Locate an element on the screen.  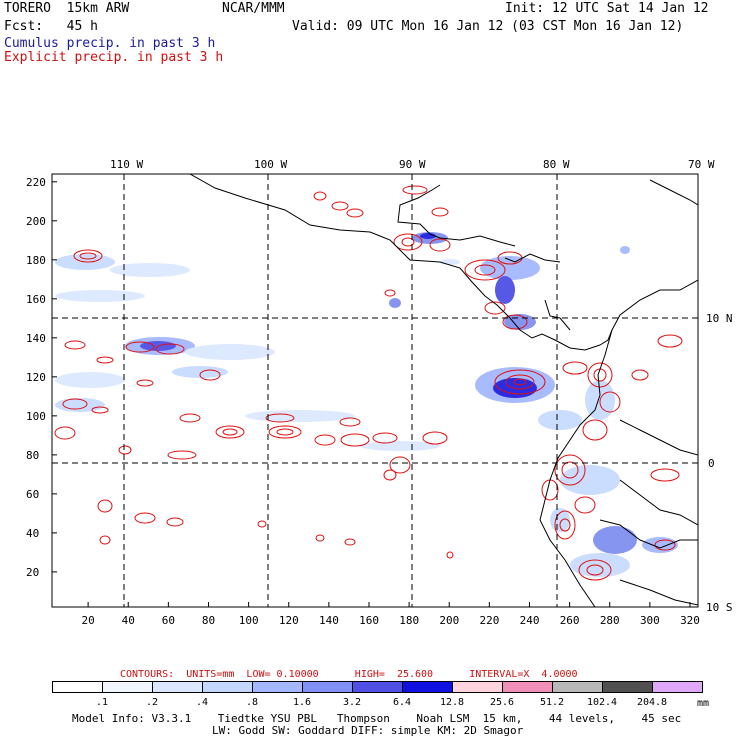
colorbar-label: 25.6 is located at coordinates (502, 702).